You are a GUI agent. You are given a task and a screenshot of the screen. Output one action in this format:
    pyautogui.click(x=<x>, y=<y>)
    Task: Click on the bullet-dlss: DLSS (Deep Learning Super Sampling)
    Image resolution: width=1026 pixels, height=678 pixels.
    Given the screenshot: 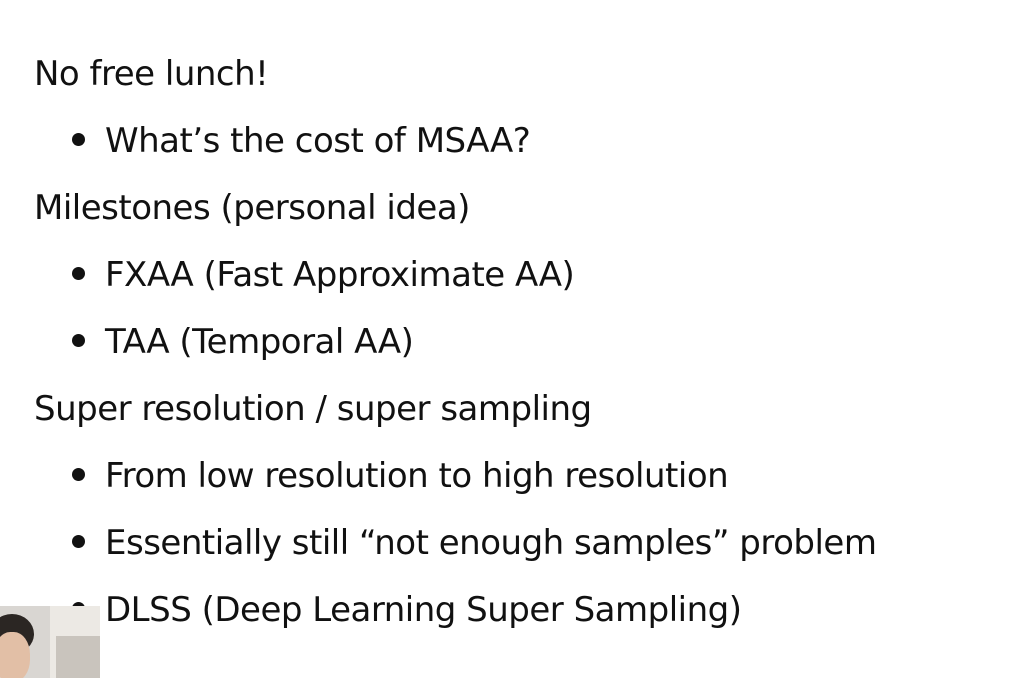 What is the action you would take?
    pyautogui.click(x=407, y=610)
    